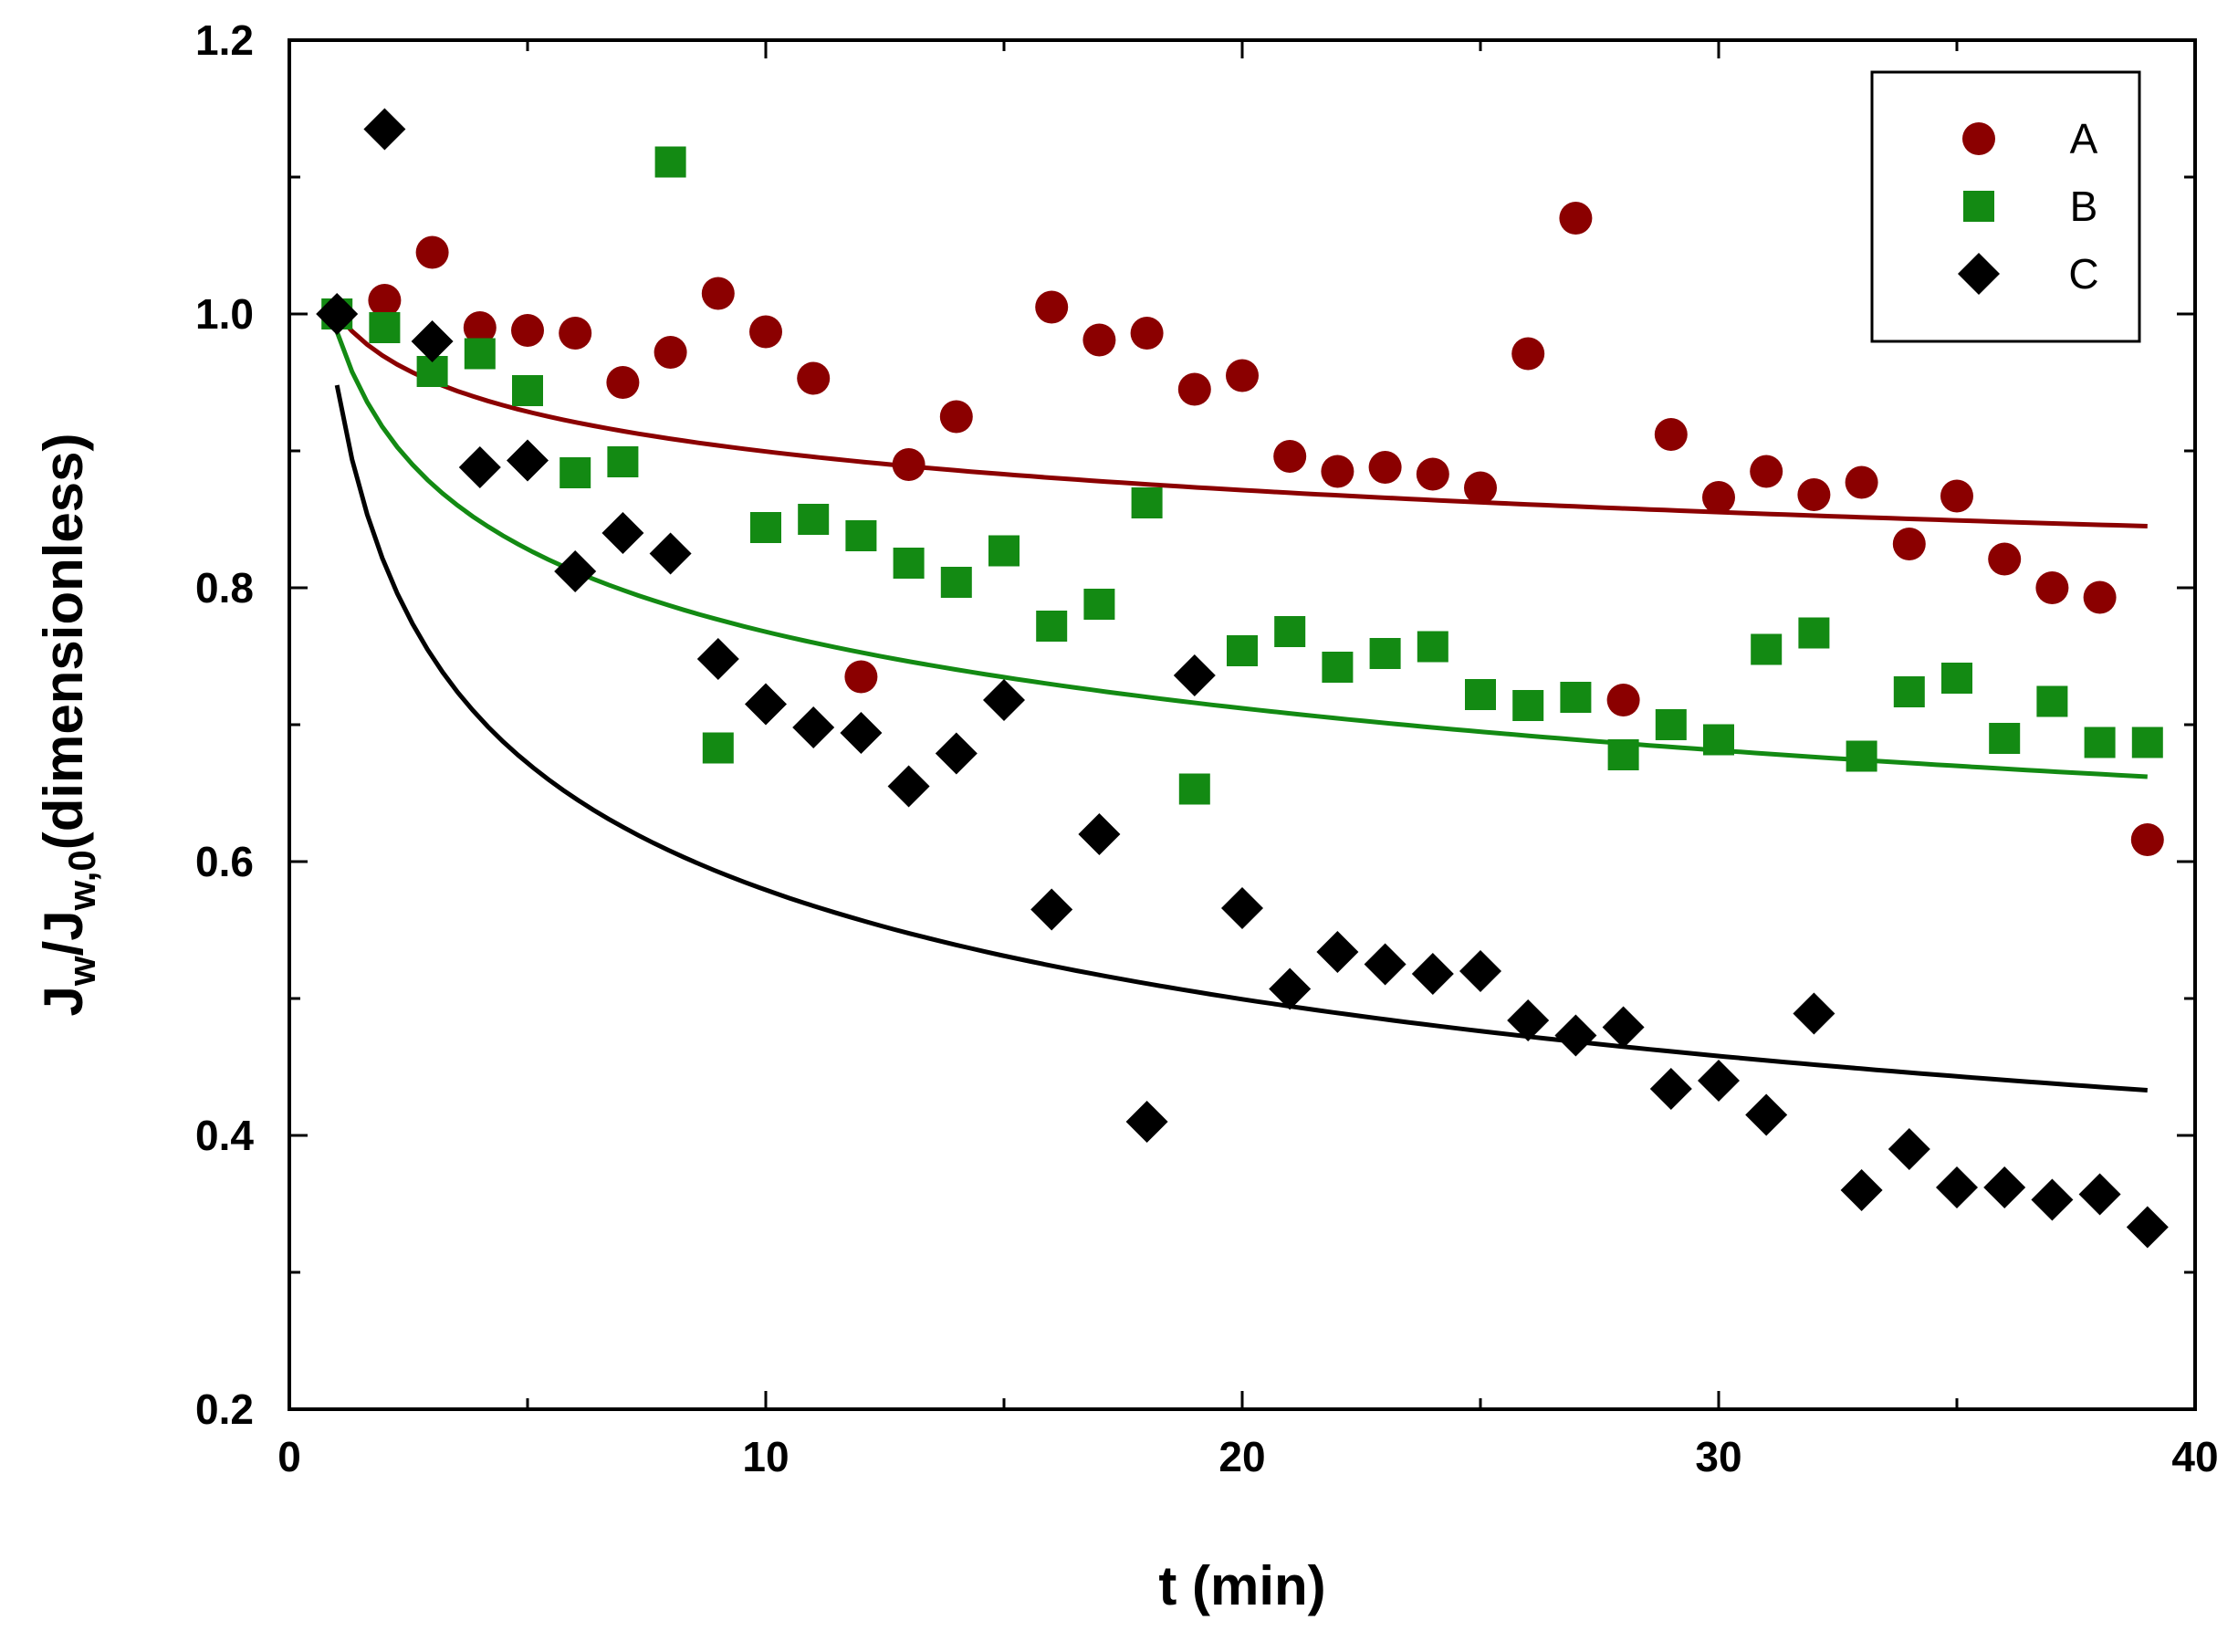 This screenshot has width=2238, height=1652. I want to click on y-axis-title-part: (dimensionless), so click(63, 641).